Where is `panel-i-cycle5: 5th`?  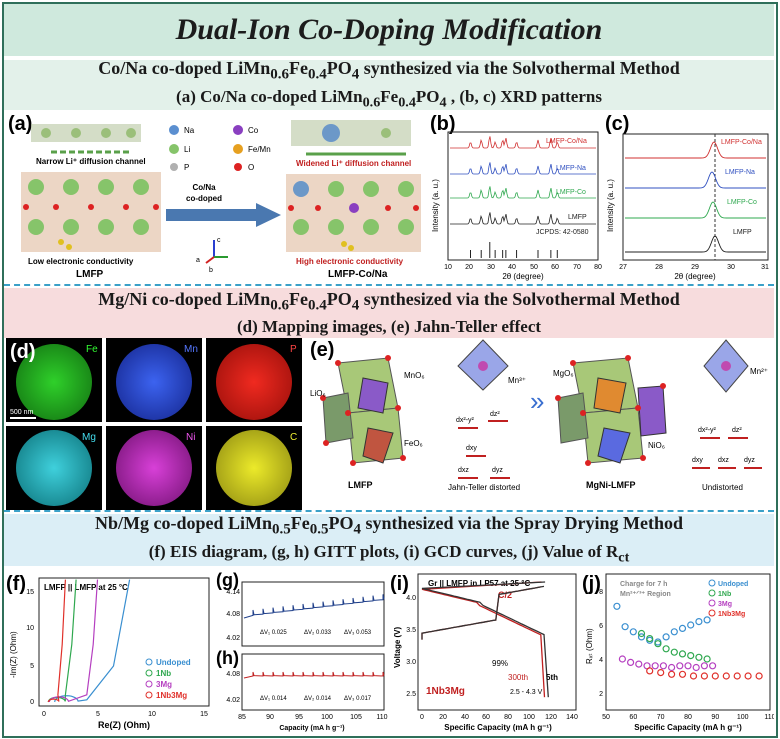
panel-i-cycle5: 5th is located at coordinates (552, 677).